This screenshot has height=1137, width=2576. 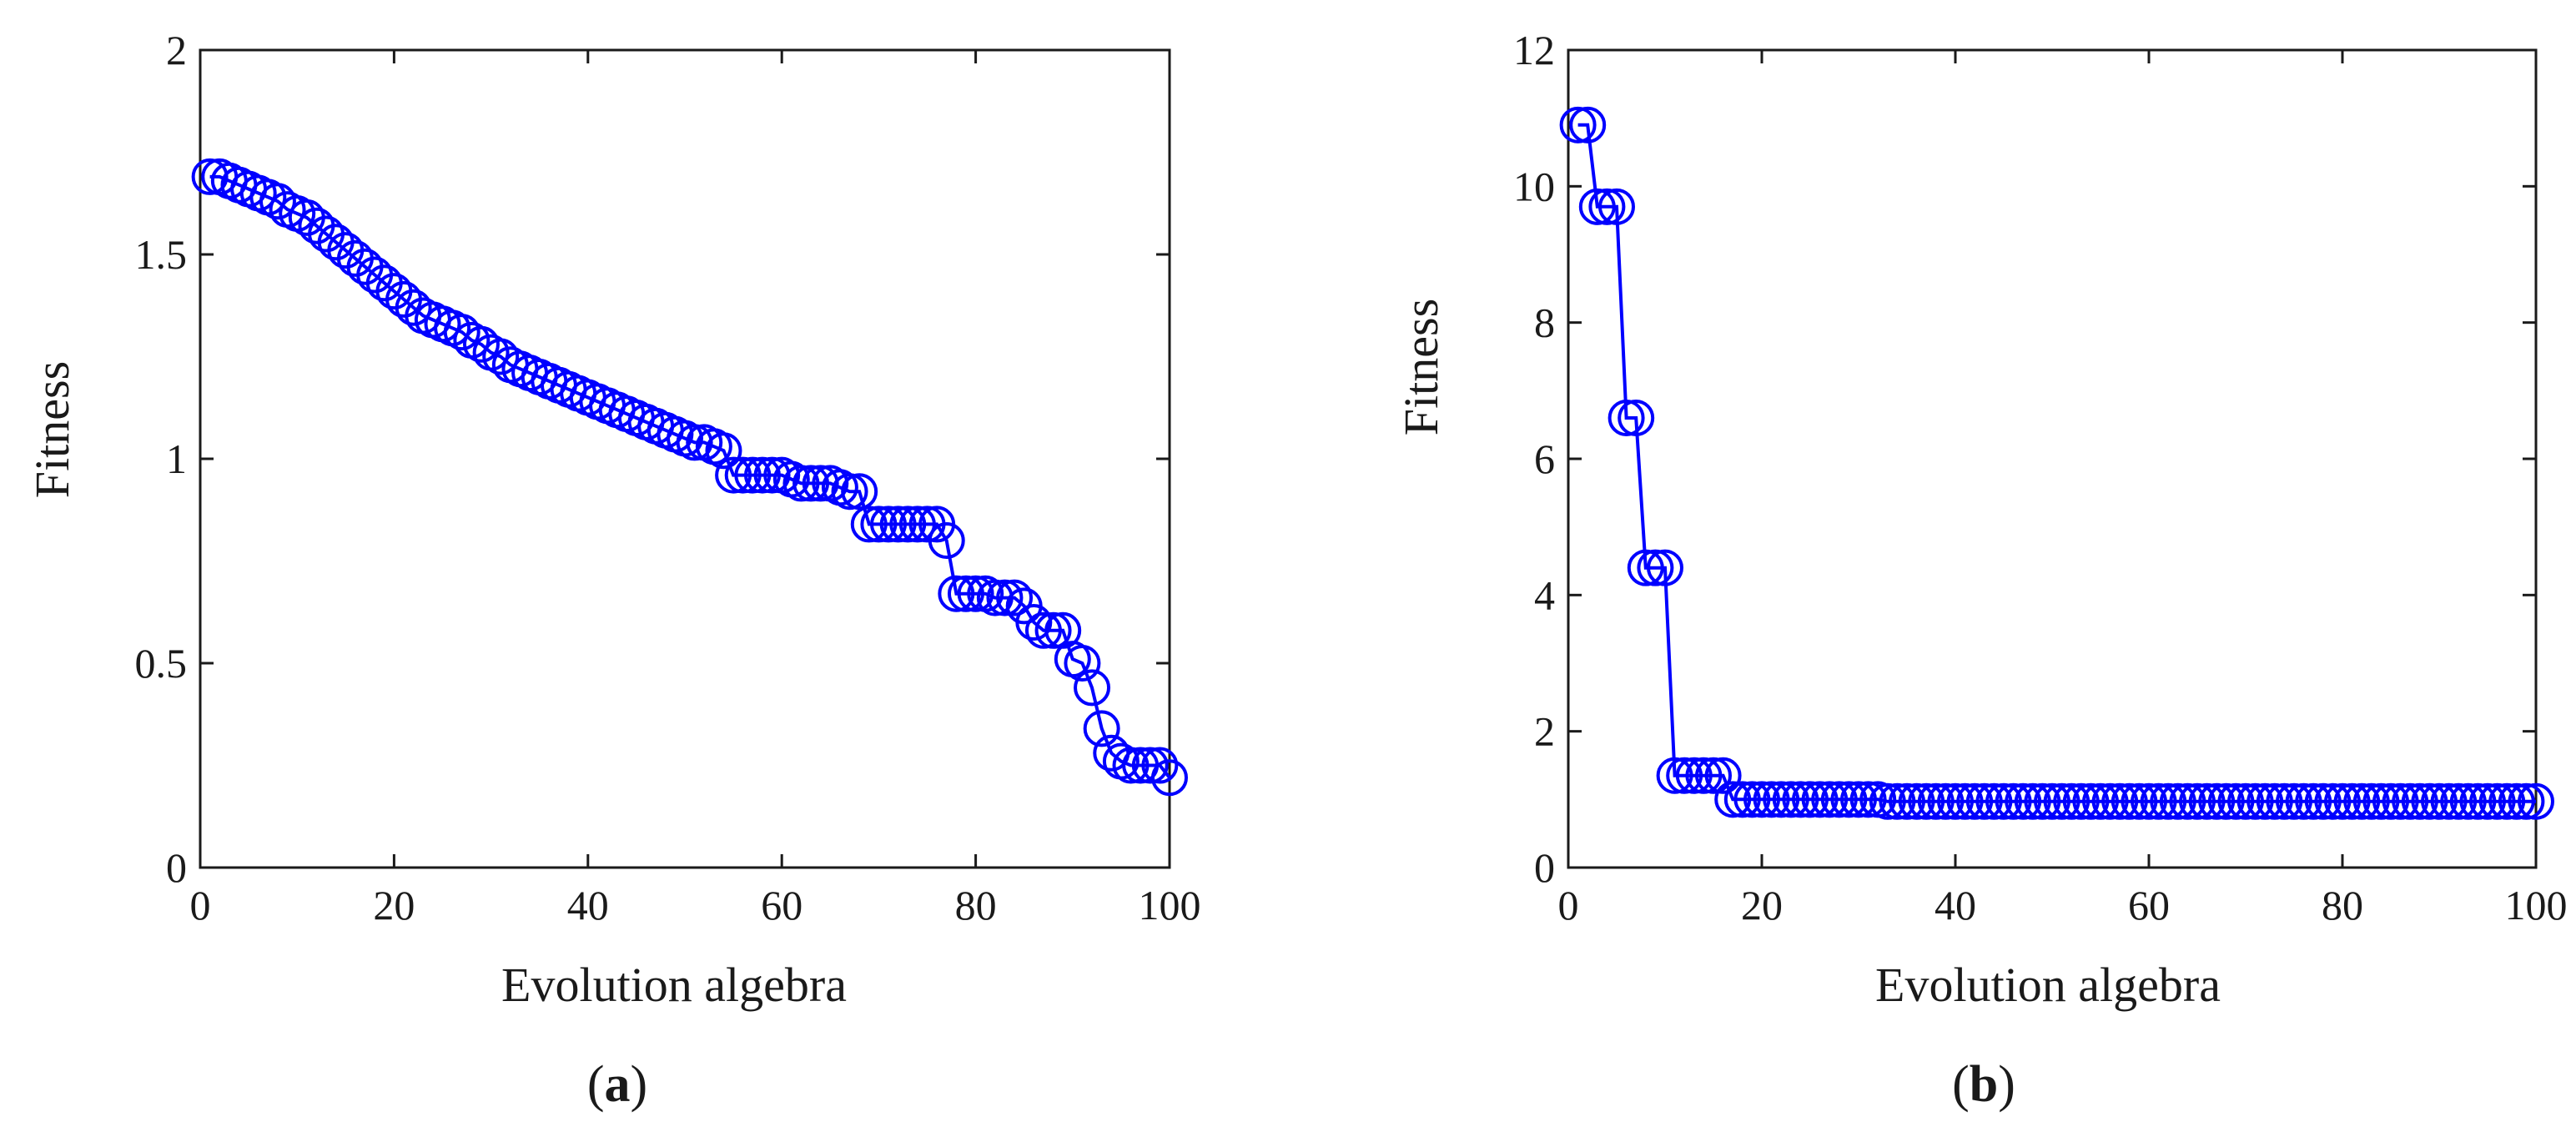 I want to click on panel-b-y-tick-label: 4, so click(x=1544, y=594).